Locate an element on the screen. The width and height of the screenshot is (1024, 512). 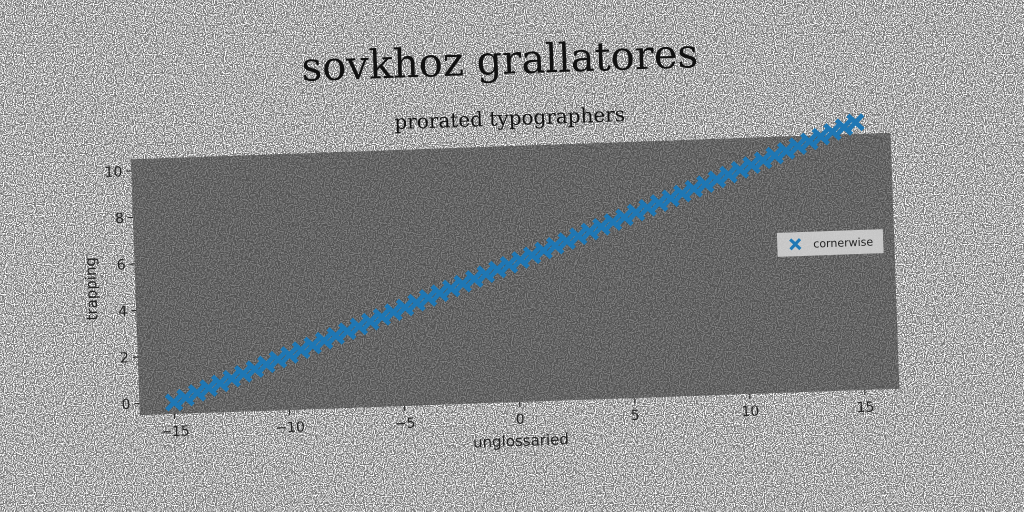
y-axis-label: trapping is located at coordinates (91, 289).